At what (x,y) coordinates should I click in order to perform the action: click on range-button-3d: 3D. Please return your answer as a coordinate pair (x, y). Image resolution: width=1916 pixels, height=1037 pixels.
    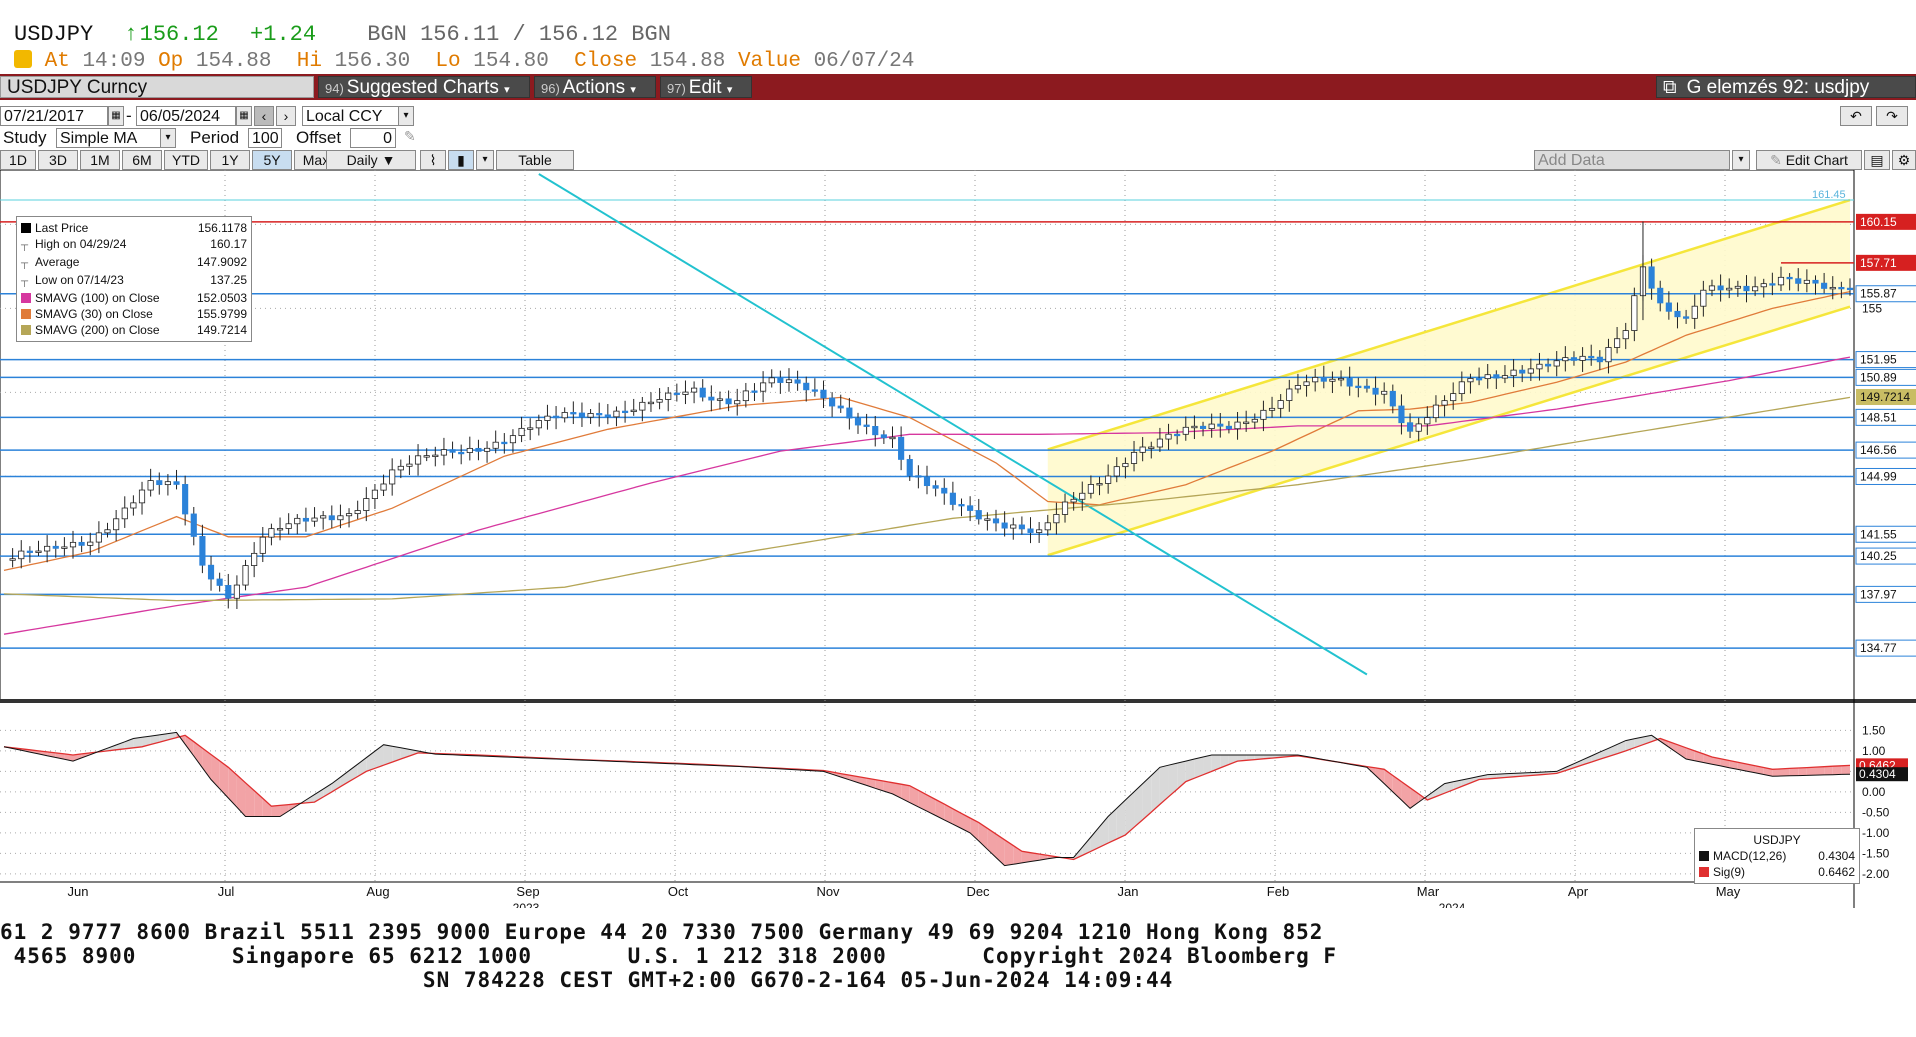
    Looking at the image, I should click on (58, 160).